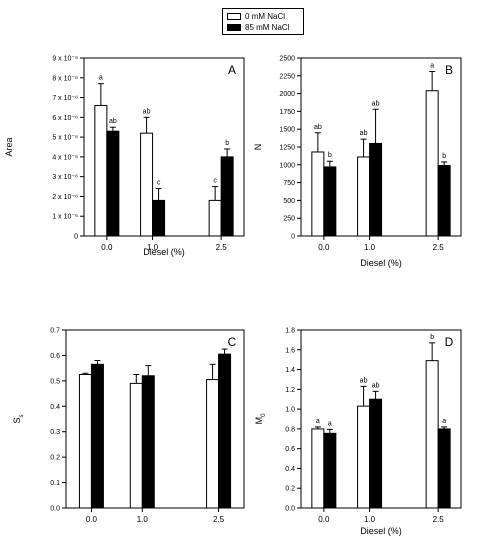 Image resolution: width=490 pixels, height=550 pixels. I want to click on y-tick-label: 6 x 10⁻⁶, so click(65, 118).